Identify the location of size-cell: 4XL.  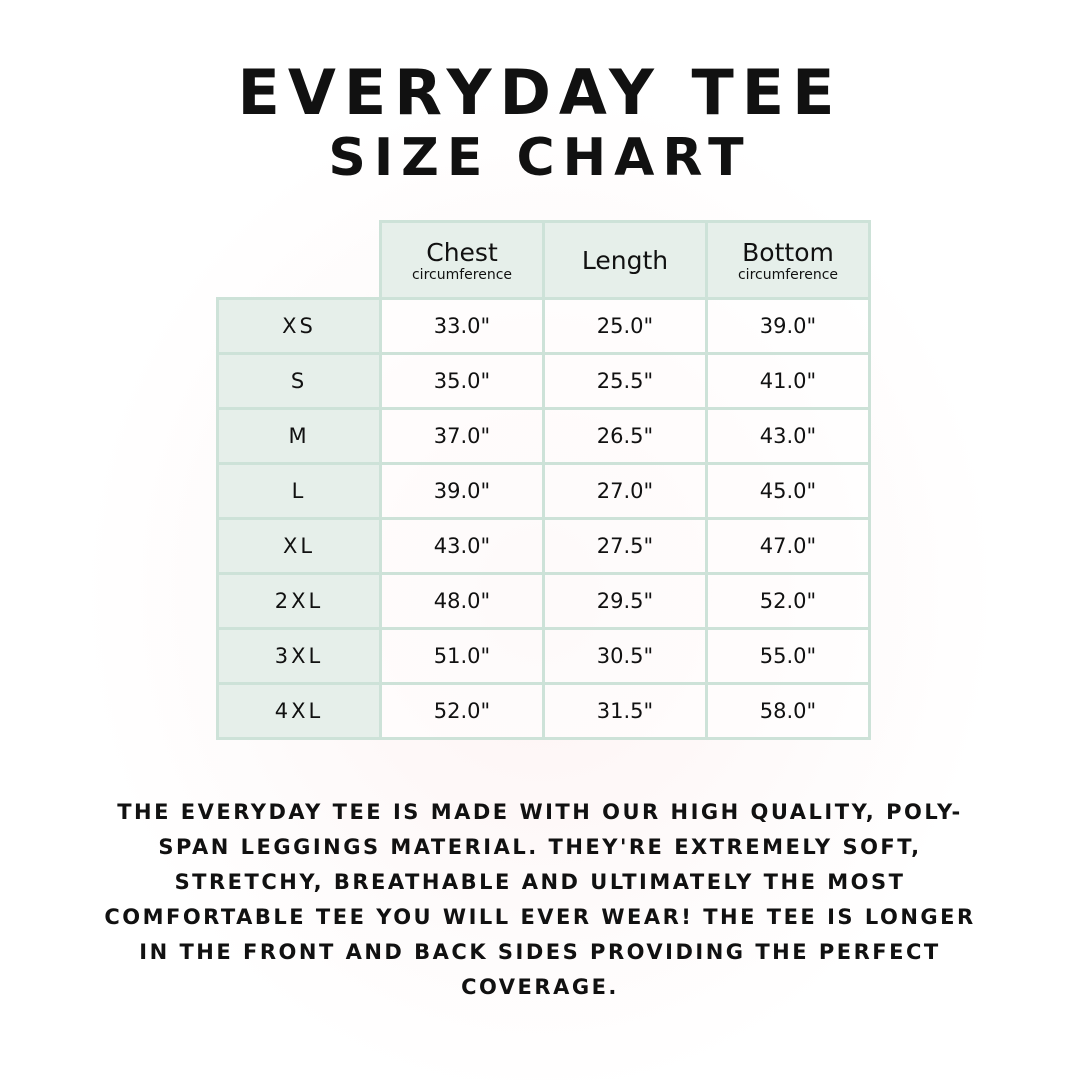
(299, 711).